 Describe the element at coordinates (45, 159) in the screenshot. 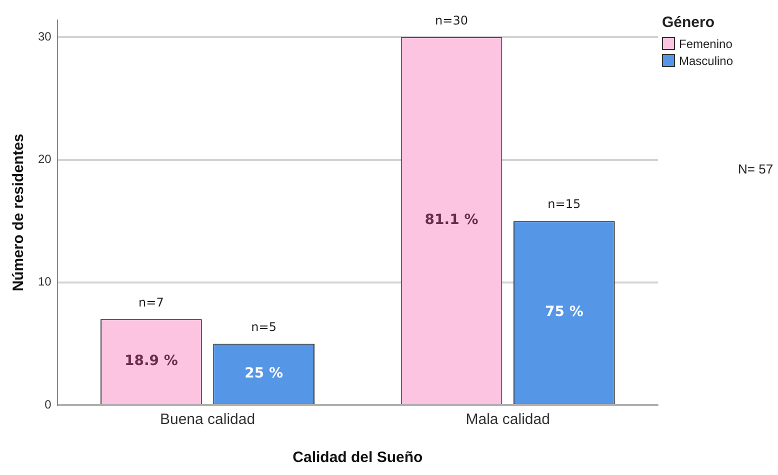

I see `y-tick-label: 20` at that location.